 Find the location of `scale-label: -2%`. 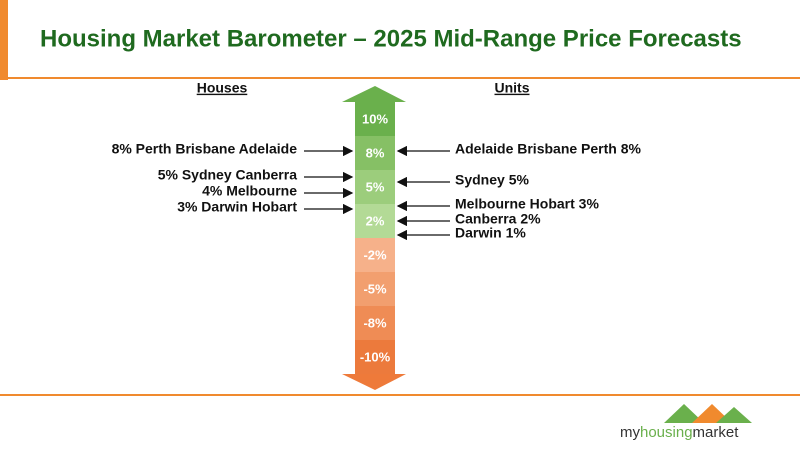

scale-label: -2% is located at coordinates (375, 254).